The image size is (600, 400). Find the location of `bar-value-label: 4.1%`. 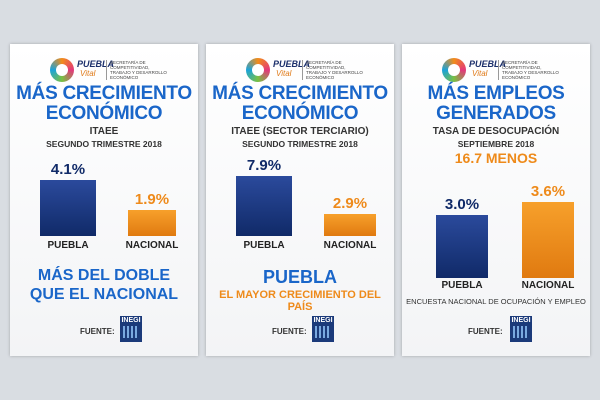

bar-value-label: 4.1% is located at coordinates (68, 169).